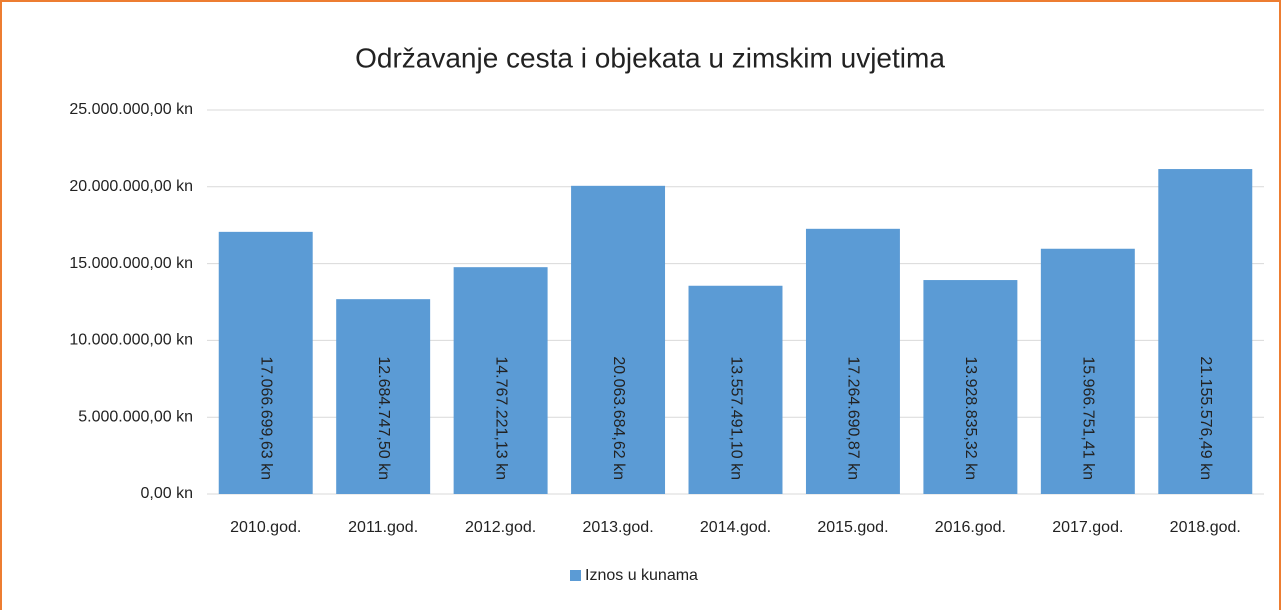  I want to click on data-label: 21.155.576,49 kn, so click(1205, 418).